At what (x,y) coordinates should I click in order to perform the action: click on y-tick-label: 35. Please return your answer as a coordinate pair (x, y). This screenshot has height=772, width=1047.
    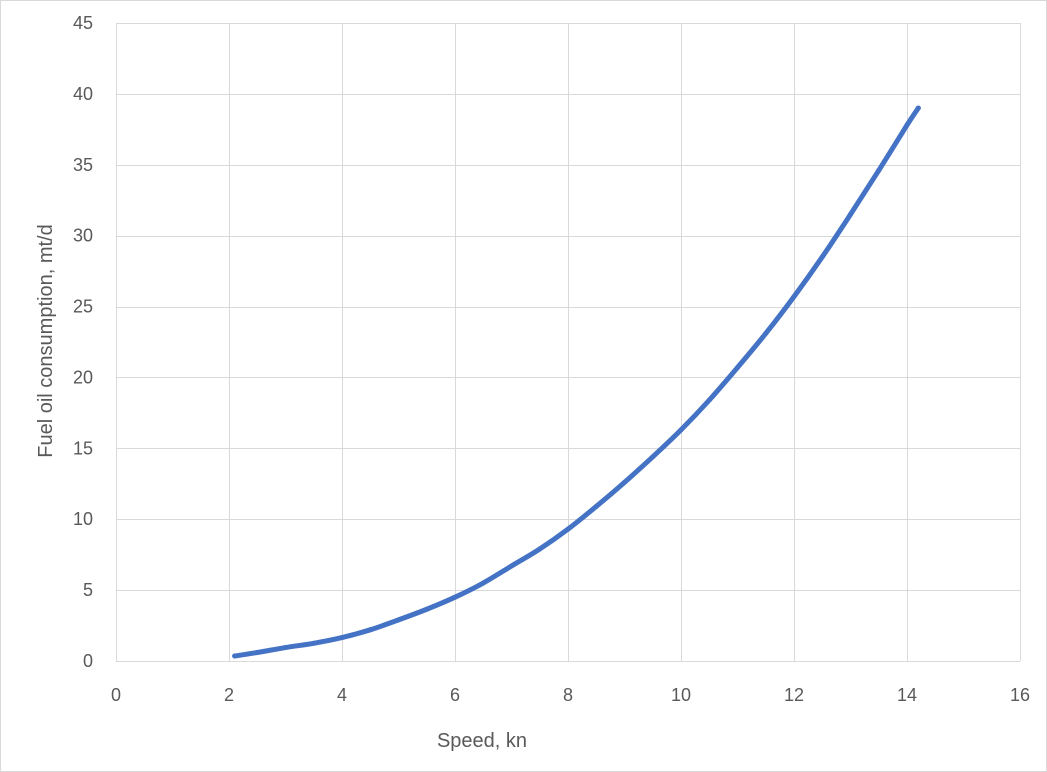
    Looking at the image, I should click on (83, 165).